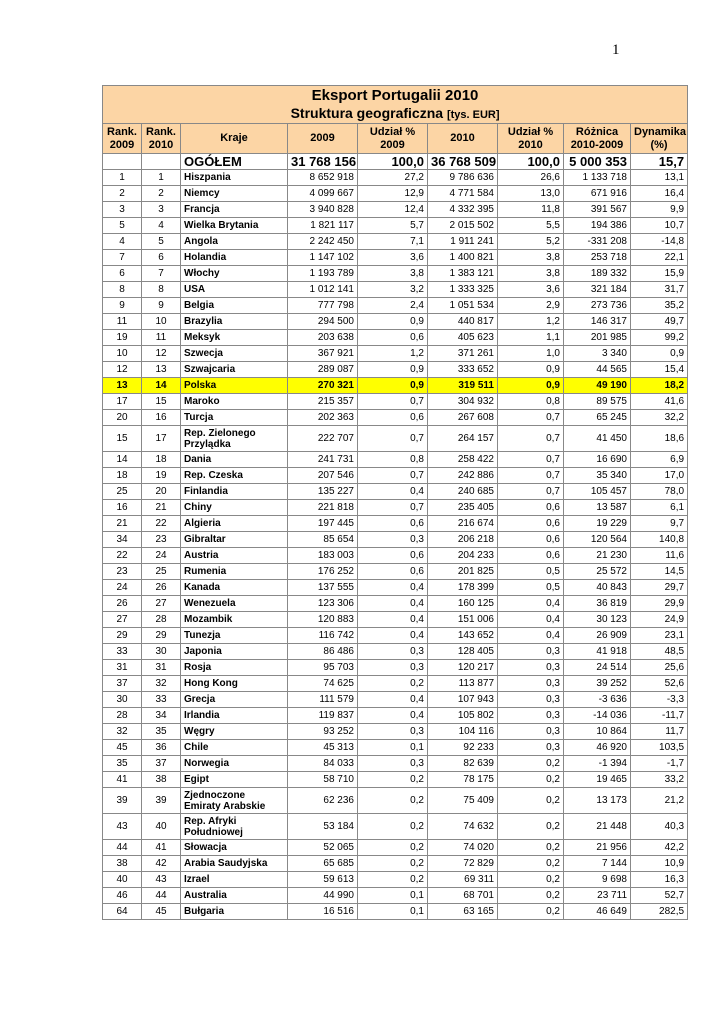 The width and height of the screenshot is (724, 1024). Describe the element at coordinates (392, 209) in the screenshot. I see `cell-share-2009: 12,4` at that location.